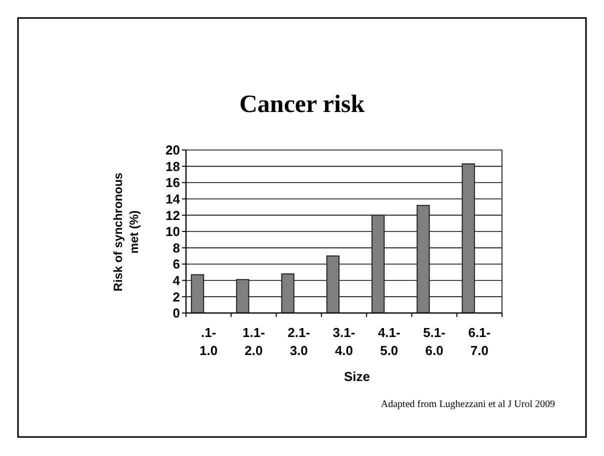 The image size is (604, 456). I want to click on x-axis-title: Size, so click(357, 376).